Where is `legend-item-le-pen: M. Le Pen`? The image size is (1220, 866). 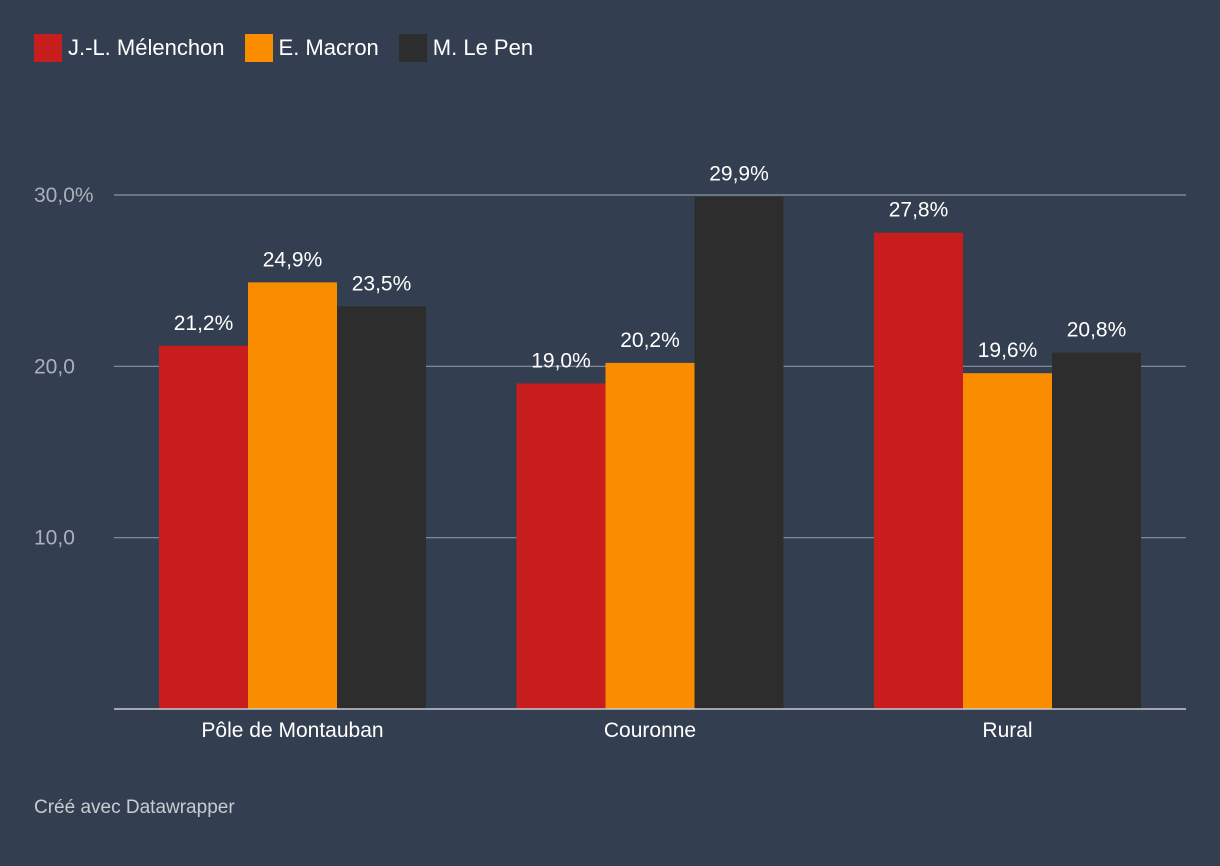
legend-item-le-pen: M. Le Pen is located at coordinates (466, 48).